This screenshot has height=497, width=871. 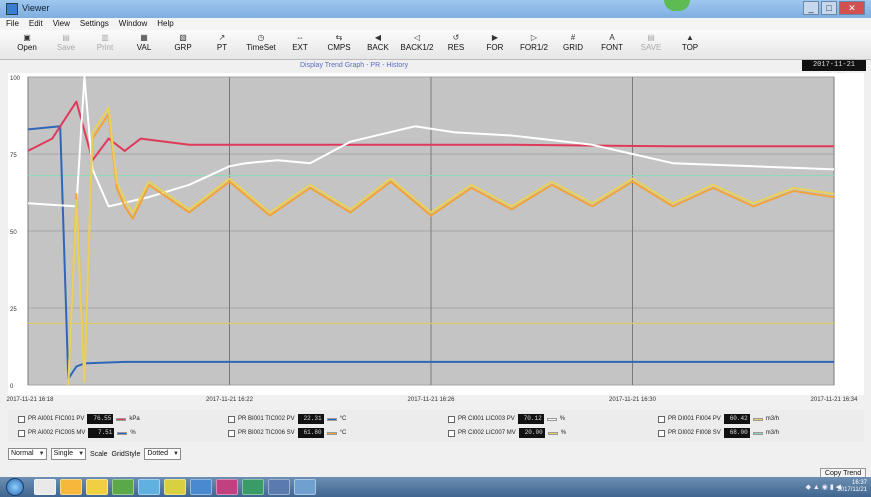 What do you see at coordinates (300, 45) in the screenshot?
I see `toolbar-ext-button: ⇔ EXT` at bounding box center [300, 45].